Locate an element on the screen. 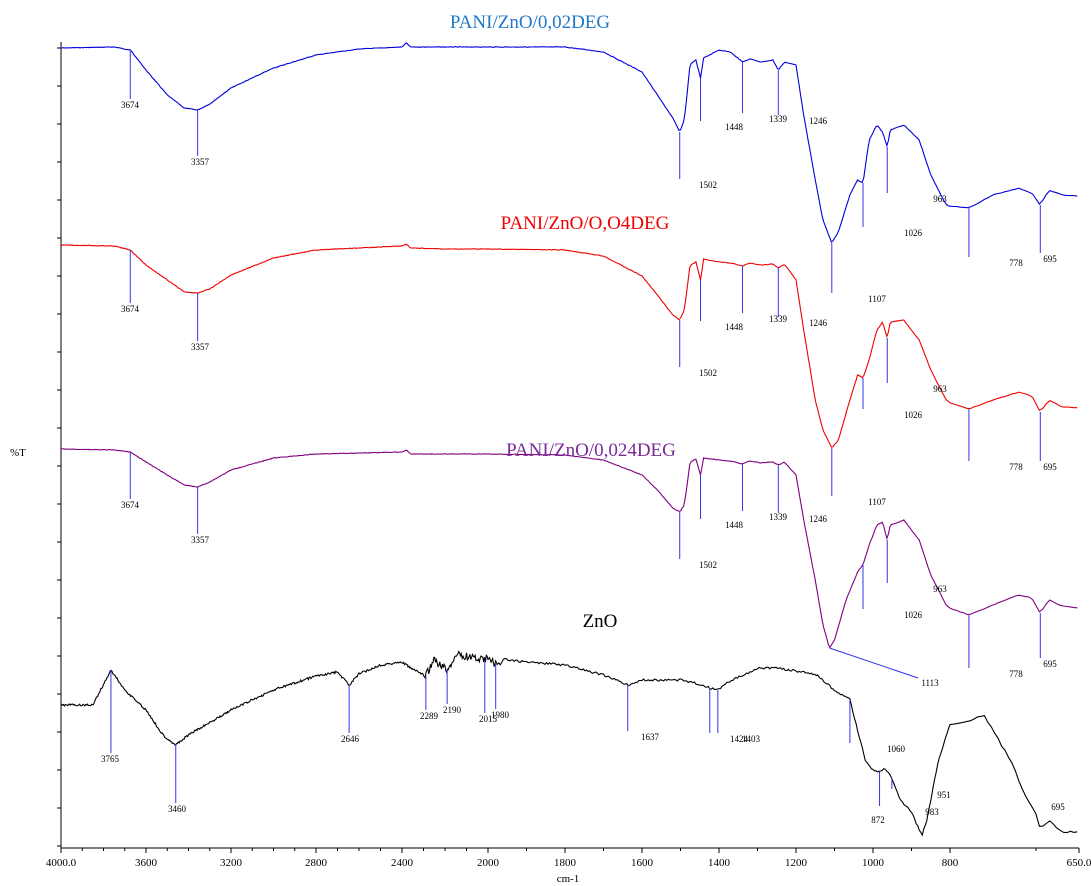 Image resolution: width=1091 pixels, height=886 pixels. peak-label: 3460 is located at coordinates (177, 809).